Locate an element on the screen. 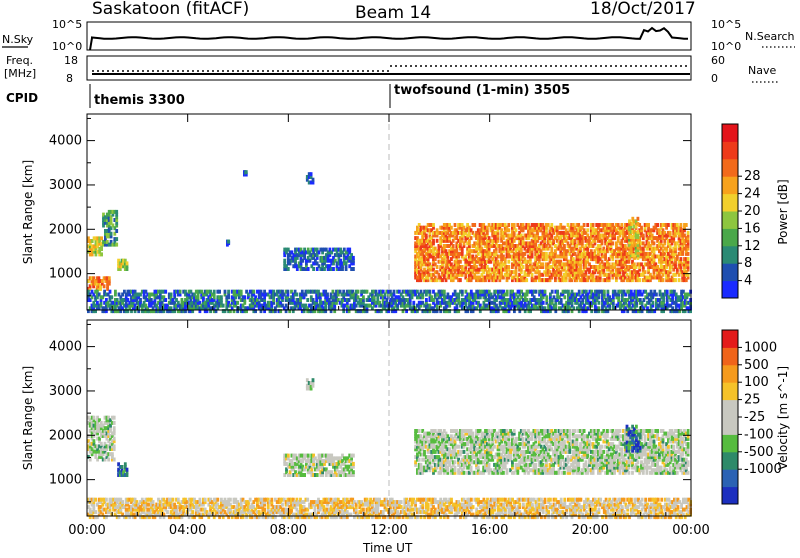 This screenshot has width=800, height=558. cpid-segment-1: themis 3300 is located at coordinates (139, 100).